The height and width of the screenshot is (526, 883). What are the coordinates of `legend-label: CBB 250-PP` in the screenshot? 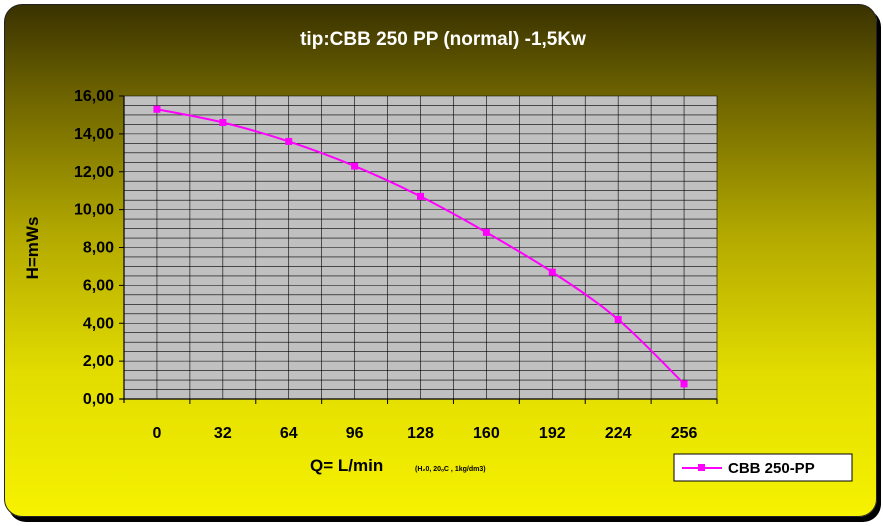 It's located at (771, 468).